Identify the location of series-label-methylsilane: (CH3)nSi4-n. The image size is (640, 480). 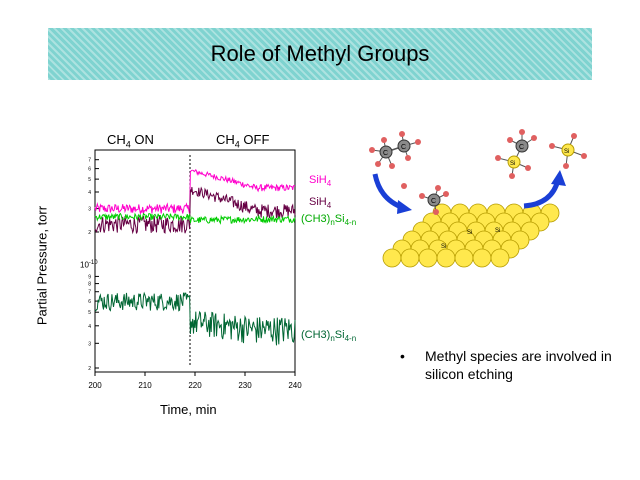
(329, 220).